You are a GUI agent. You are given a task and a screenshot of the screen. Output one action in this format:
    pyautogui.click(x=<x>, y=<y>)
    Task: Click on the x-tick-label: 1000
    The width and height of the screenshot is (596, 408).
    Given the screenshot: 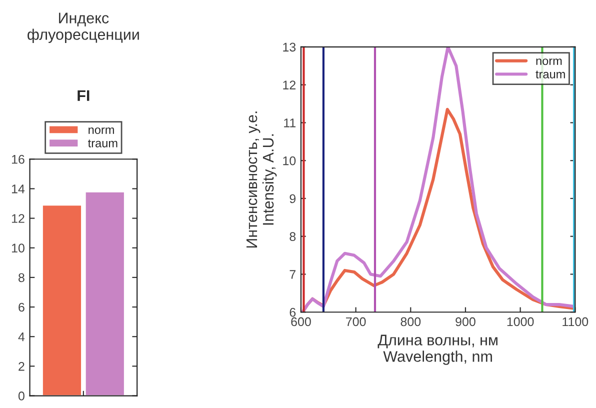 What is the action you would take?
    pyautogui.click(x=520, y=321)
    